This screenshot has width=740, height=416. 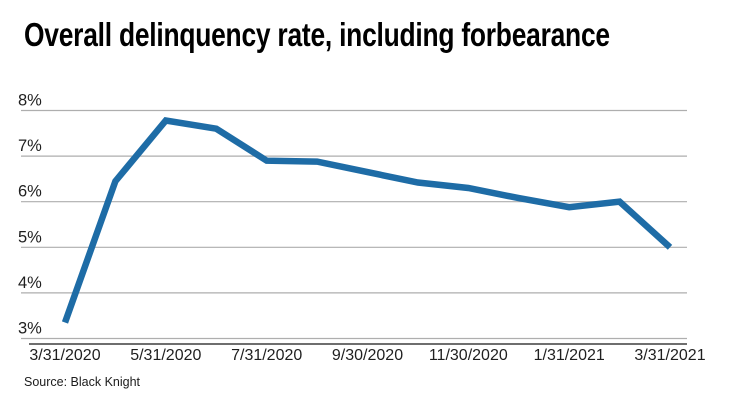 What do you see at coordinates (30, 101) in the screenshot?
I see `y-tick-label: 8%` at bounding box center [30, 101].